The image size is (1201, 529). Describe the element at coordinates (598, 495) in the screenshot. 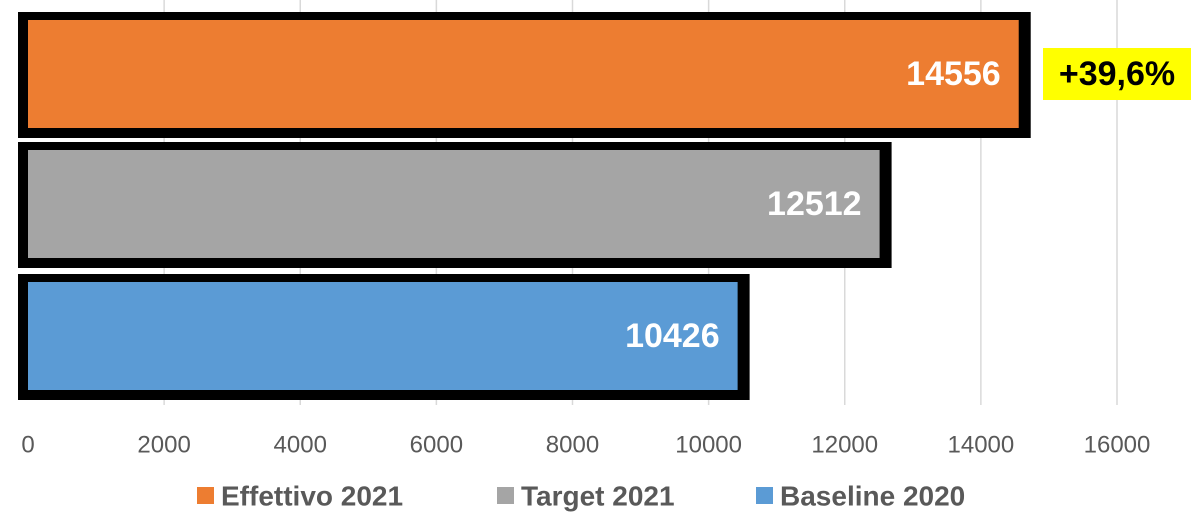

I see `legend-label: Target 2021` at that location.